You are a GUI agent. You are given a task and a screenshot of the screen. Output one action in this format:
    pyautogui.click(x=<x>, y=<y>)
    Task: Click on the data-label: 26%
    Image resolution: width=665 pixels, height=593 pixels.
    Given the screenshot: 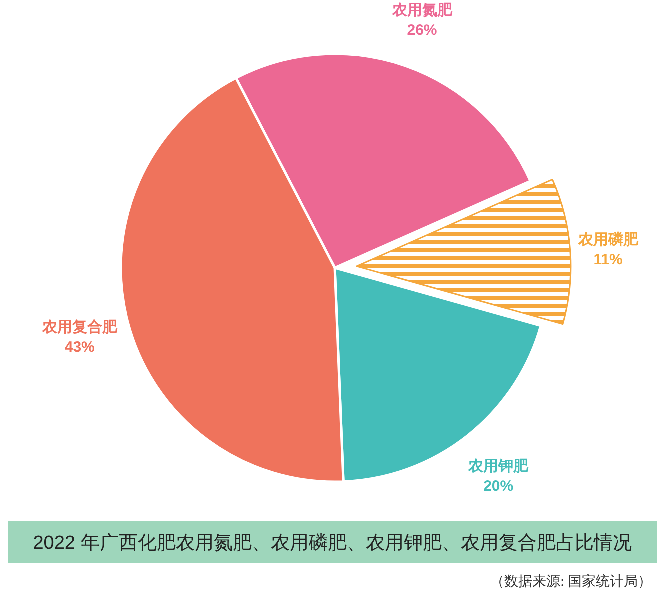 What is the action you would take?
    pyautogui.click(x=422, y=30)
    